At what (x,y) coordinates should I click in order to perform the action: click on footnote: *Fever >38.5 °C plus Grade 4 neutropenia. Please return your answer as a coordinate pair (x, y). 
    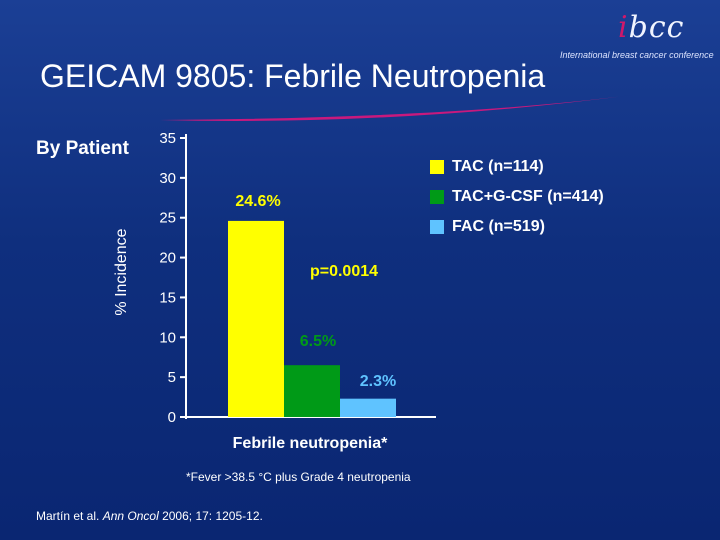
    Looking at the image, I should click on (298, 477).